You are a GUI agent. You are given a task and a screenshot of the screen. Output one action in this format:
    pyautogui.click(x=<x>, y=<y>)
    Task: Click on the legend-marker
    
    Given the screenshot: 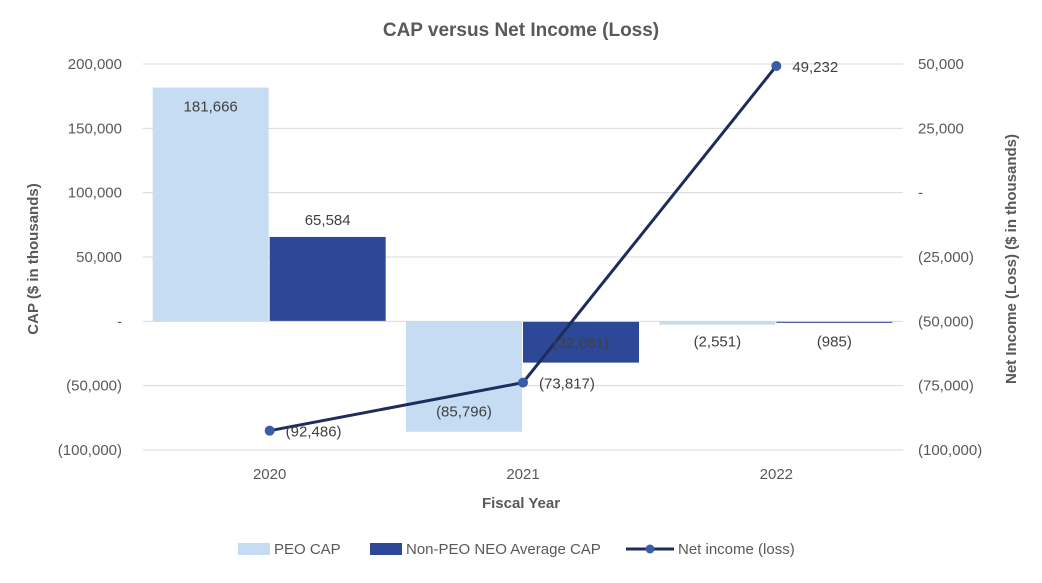 What is the action you would take?
    pyautogui.click(x=650, y=549)
    